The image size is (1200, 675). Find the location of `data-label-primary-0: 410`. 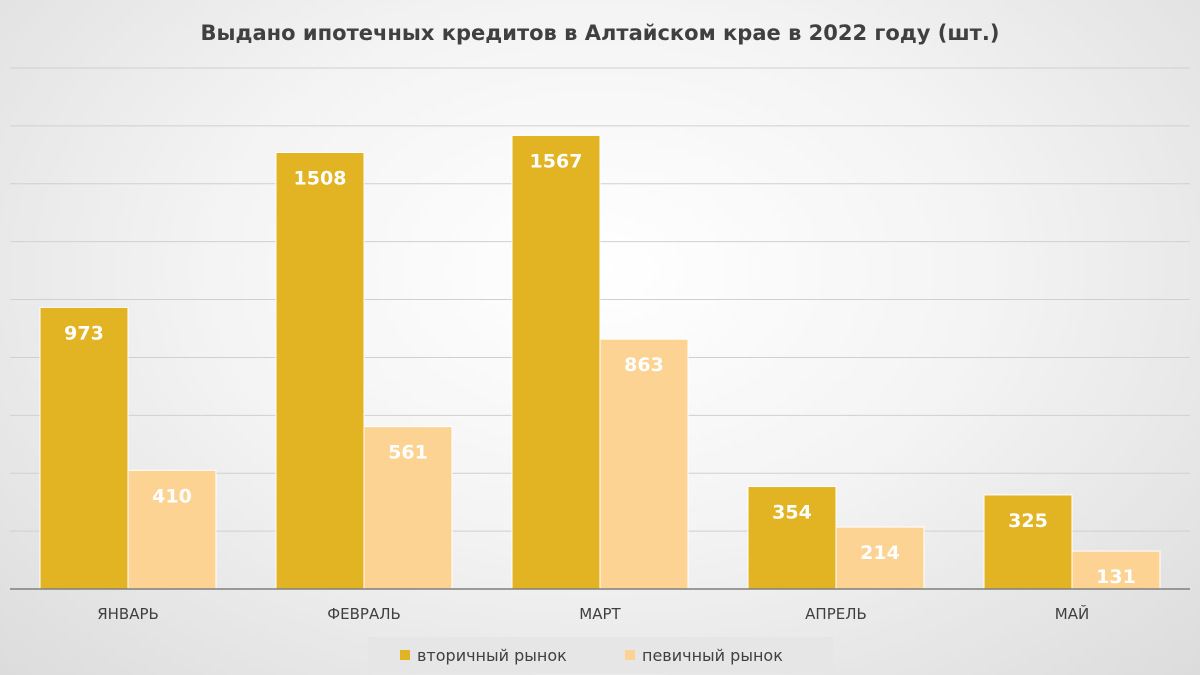

data-label-primary-0: 410 is located at coordinates (172, 496).